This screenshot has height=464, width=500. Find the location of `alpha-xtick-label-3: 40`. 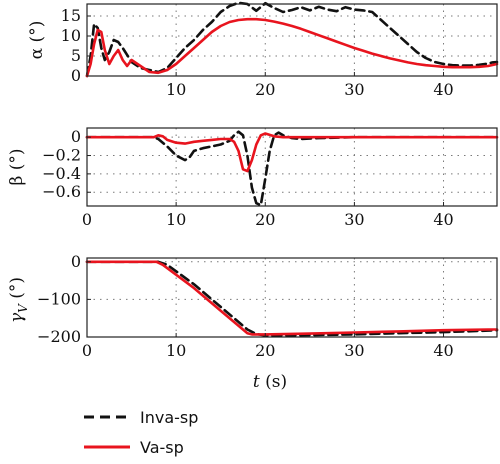

alpha-xtick-label-3: 40 is located at coordinates (443, 89).